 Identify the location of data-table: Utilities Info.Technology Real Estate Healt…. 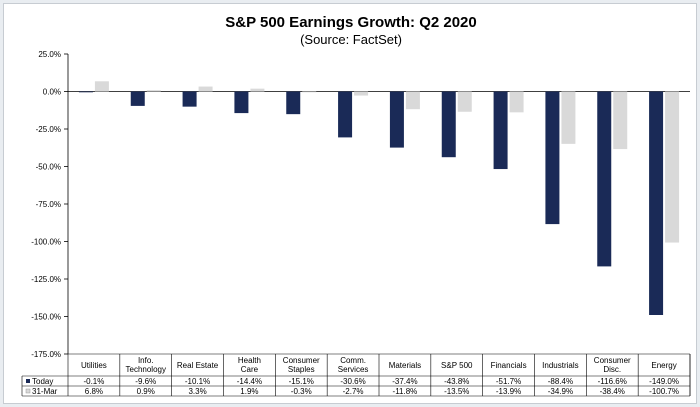
(356, 375).